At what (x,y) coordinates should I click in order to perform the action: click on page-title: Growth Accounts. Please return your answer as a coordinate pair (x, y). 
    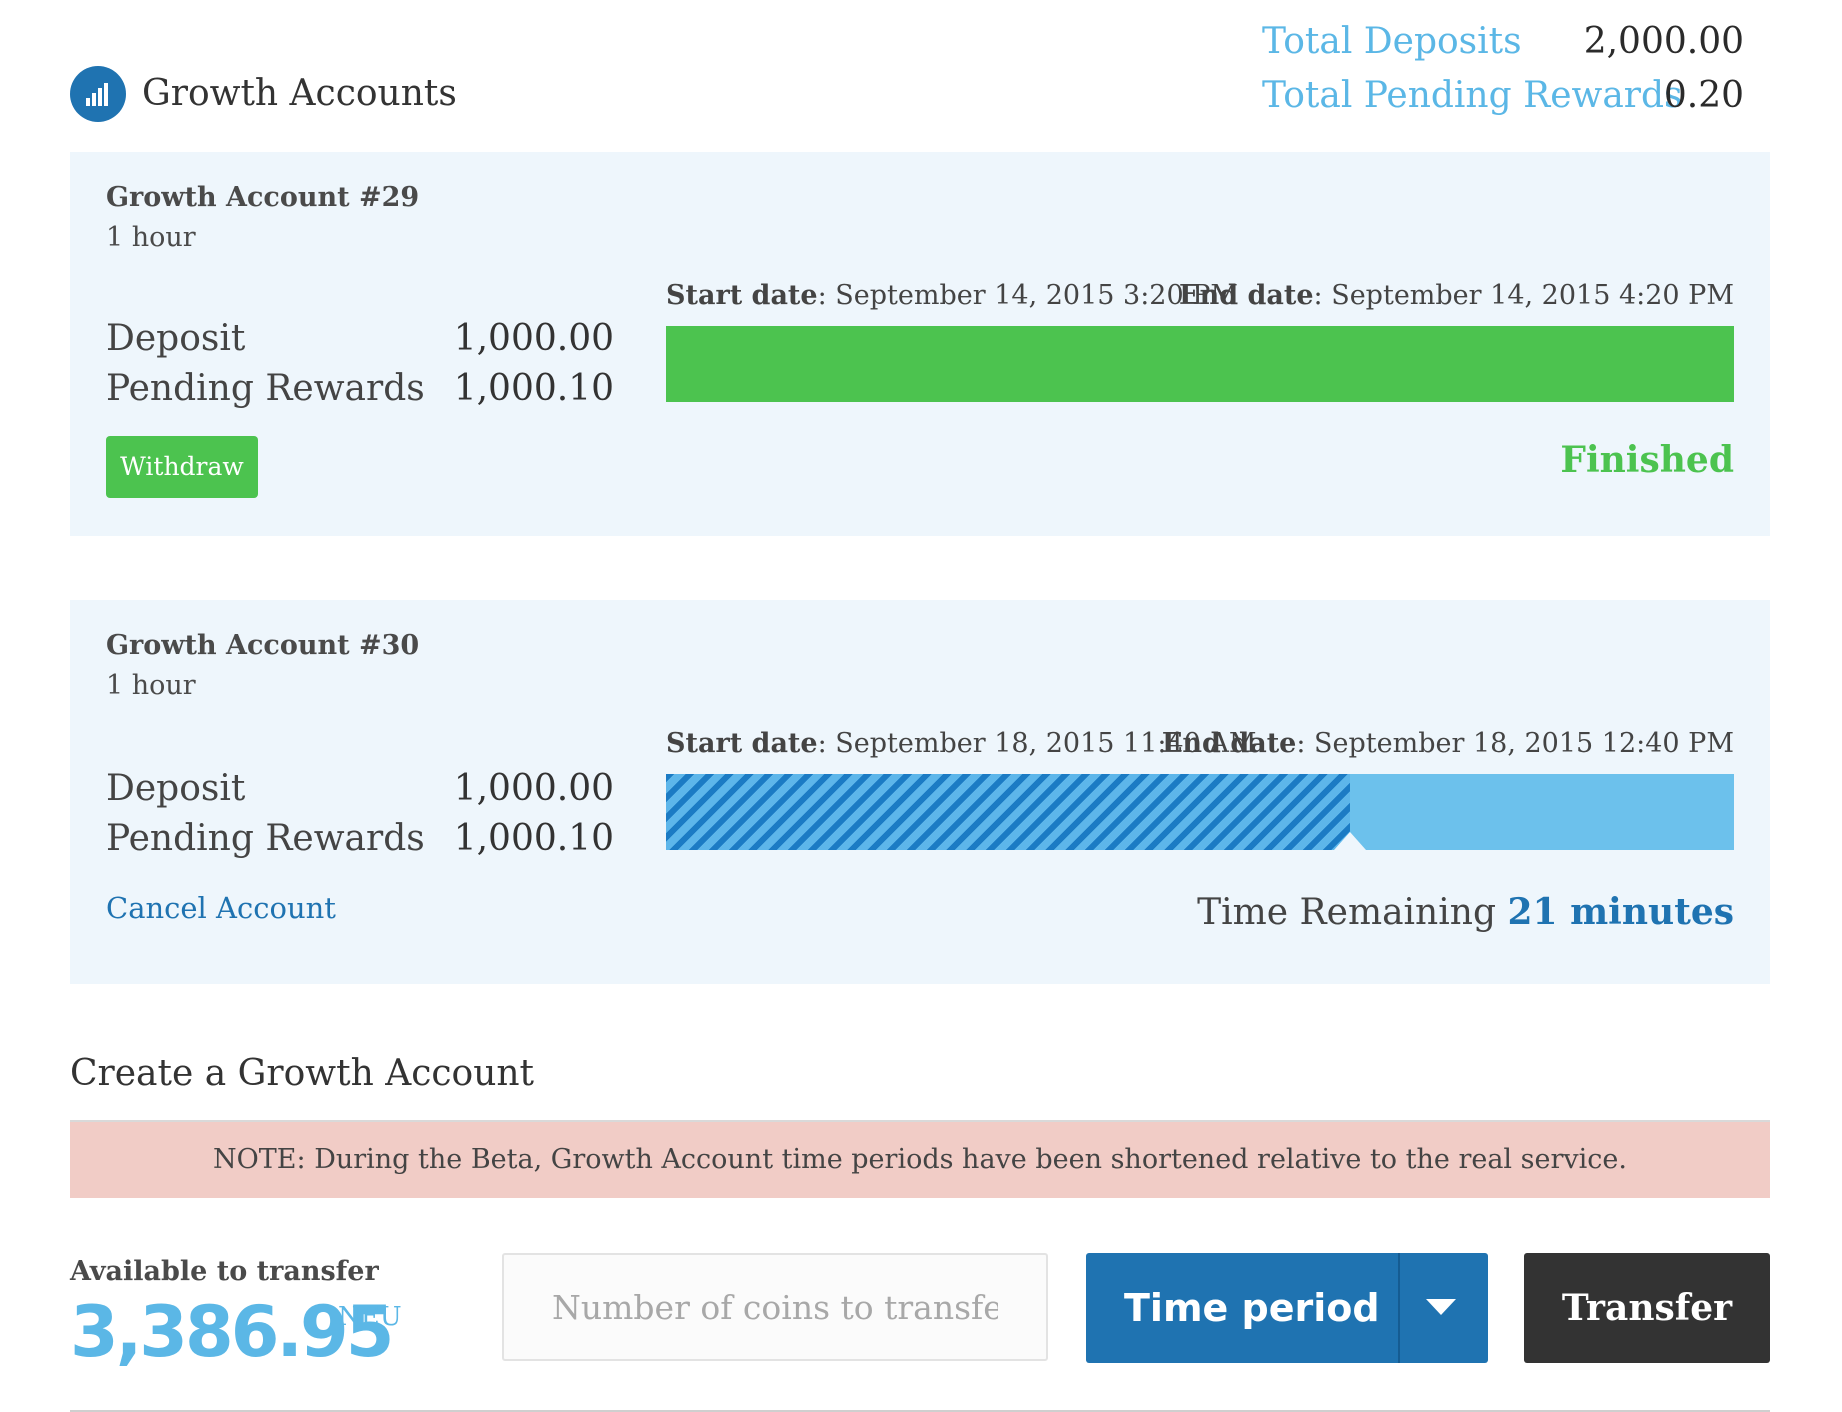
    Looking at the image, I should click on (299, 93).